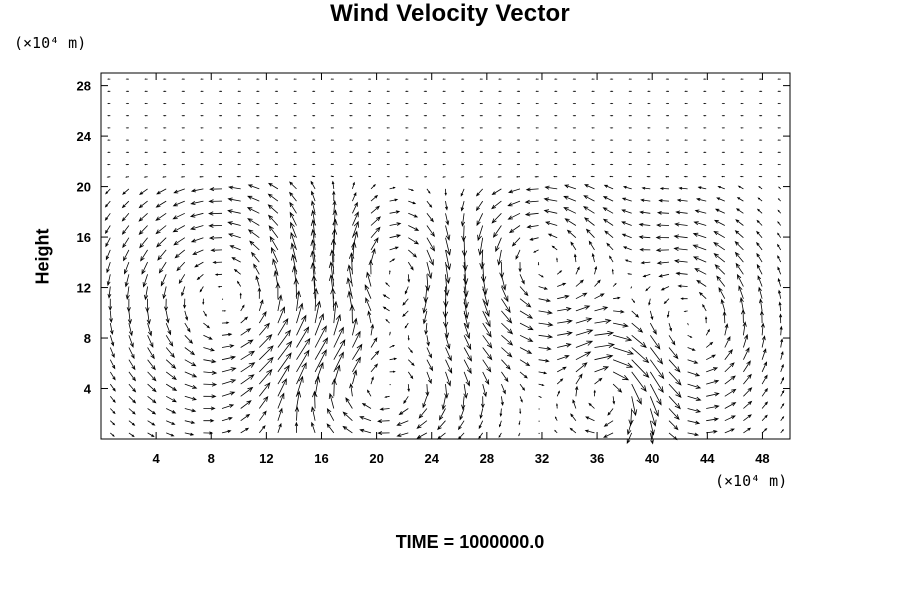 This screenshot has height=600, width=900. Describe the element at coordinates (707, 458) in the screenshot. I see `x-tick-label: 44` at that location.